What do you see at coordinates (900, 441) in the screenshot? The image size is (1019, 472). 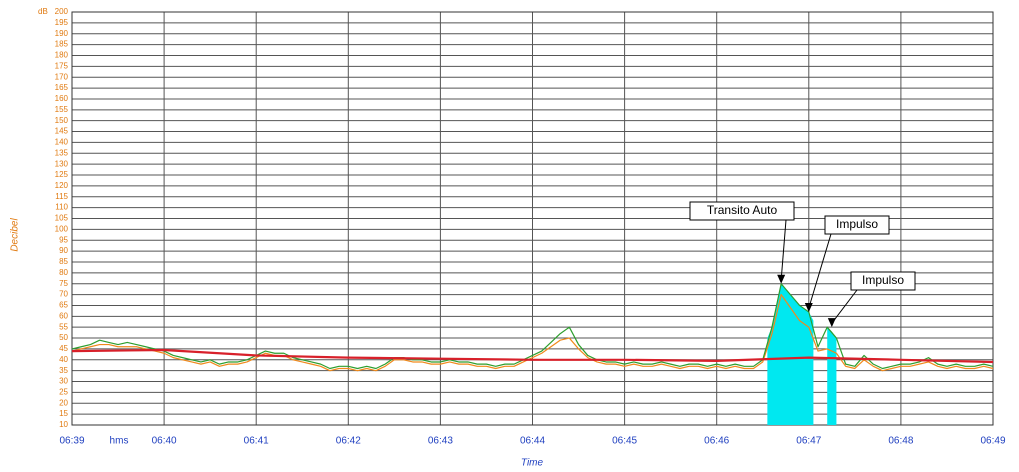 I see `x-tick-label: 06:48` at bounding box center [900, 441].